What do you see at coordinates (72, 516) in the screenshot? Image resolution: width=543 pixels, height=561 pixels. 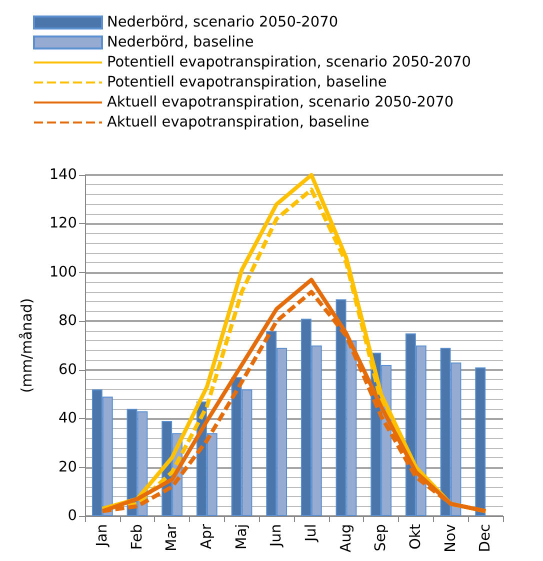 I see `y-tick-label: 0` at bounding box center [72, 516].